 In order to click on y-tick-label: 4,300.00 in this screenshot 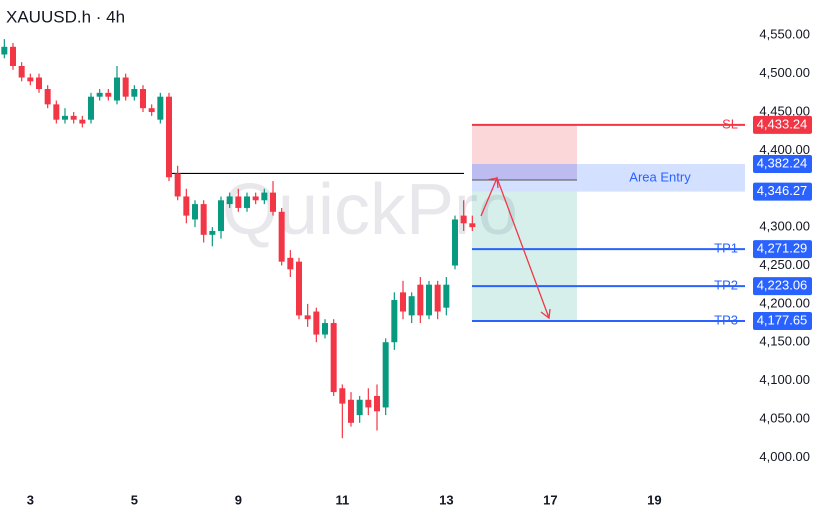, I will do `click(784, 226)`.